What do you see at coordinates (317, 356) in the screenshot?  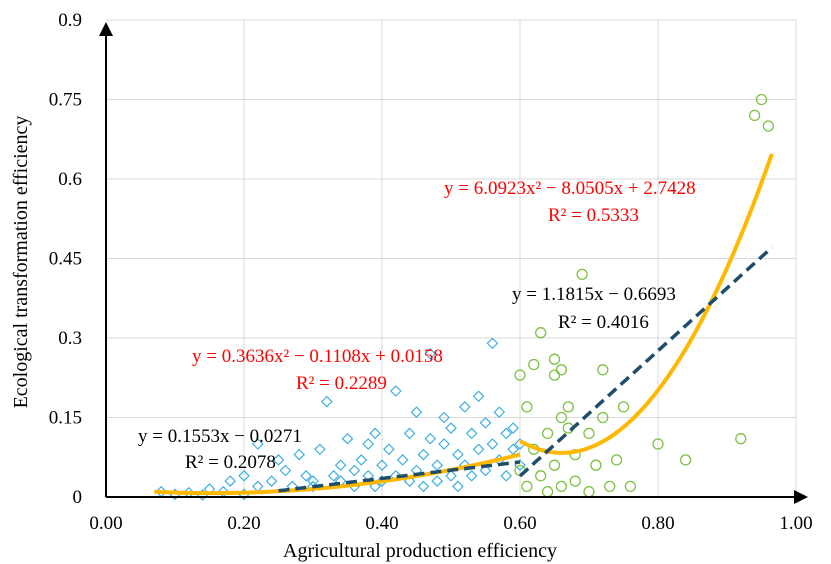 I see `poly-fit-low-equation: y = 0.3636x² − 0.1108x + 0.0158` at bounding box center [317, 356].